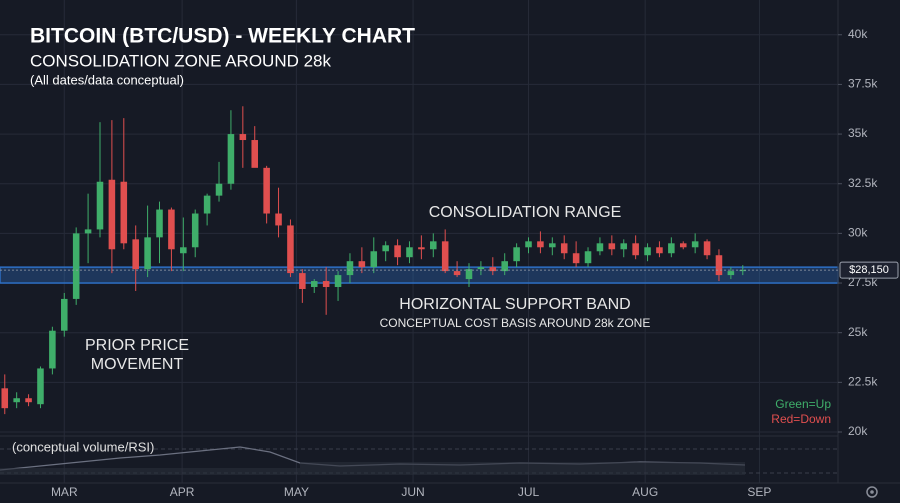 This screenshot has width=900, height=503. Describe the element at coordinates (863, 282) in the screenshot. I see `y-tick-label: 27.5k` at that location.